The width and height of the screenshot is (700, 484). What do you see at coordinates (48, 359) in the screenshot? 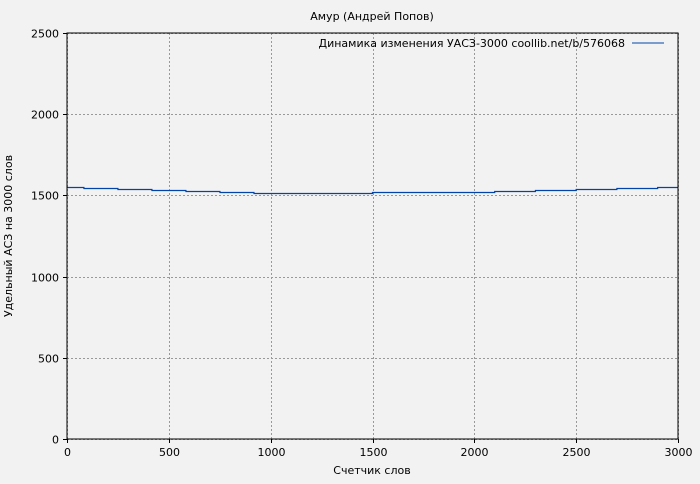
I see `y-tick-label: 500` at bounding box center [48, 359].